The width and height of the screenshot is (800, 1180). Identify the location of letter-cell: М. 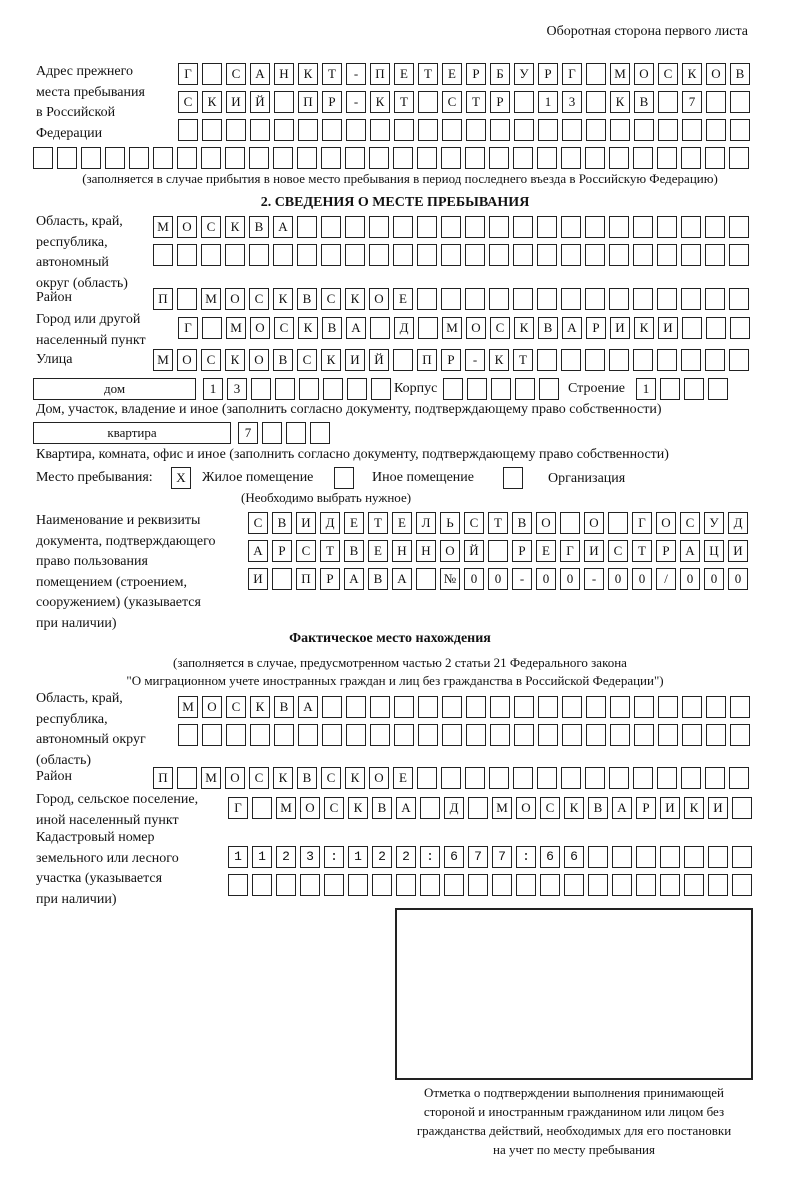
(211, 299).